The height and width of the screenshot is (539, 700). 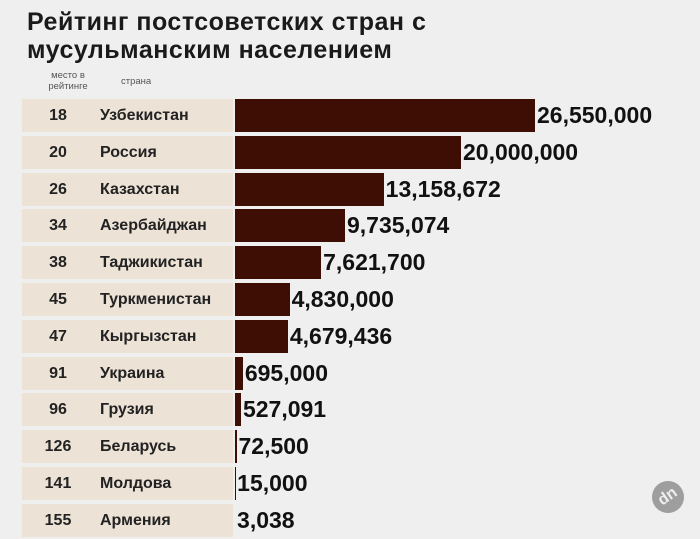 I want to click on value-label: 695,000, so click(x=286, y=372).